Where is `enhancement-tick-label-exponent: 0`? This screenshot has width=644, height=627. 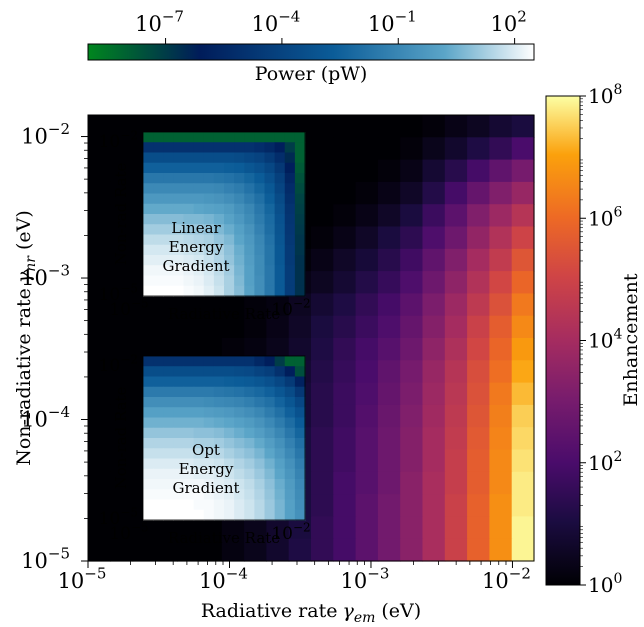
enhancement-tick-label-exponent: 0 is located at coordinates (617, 579).